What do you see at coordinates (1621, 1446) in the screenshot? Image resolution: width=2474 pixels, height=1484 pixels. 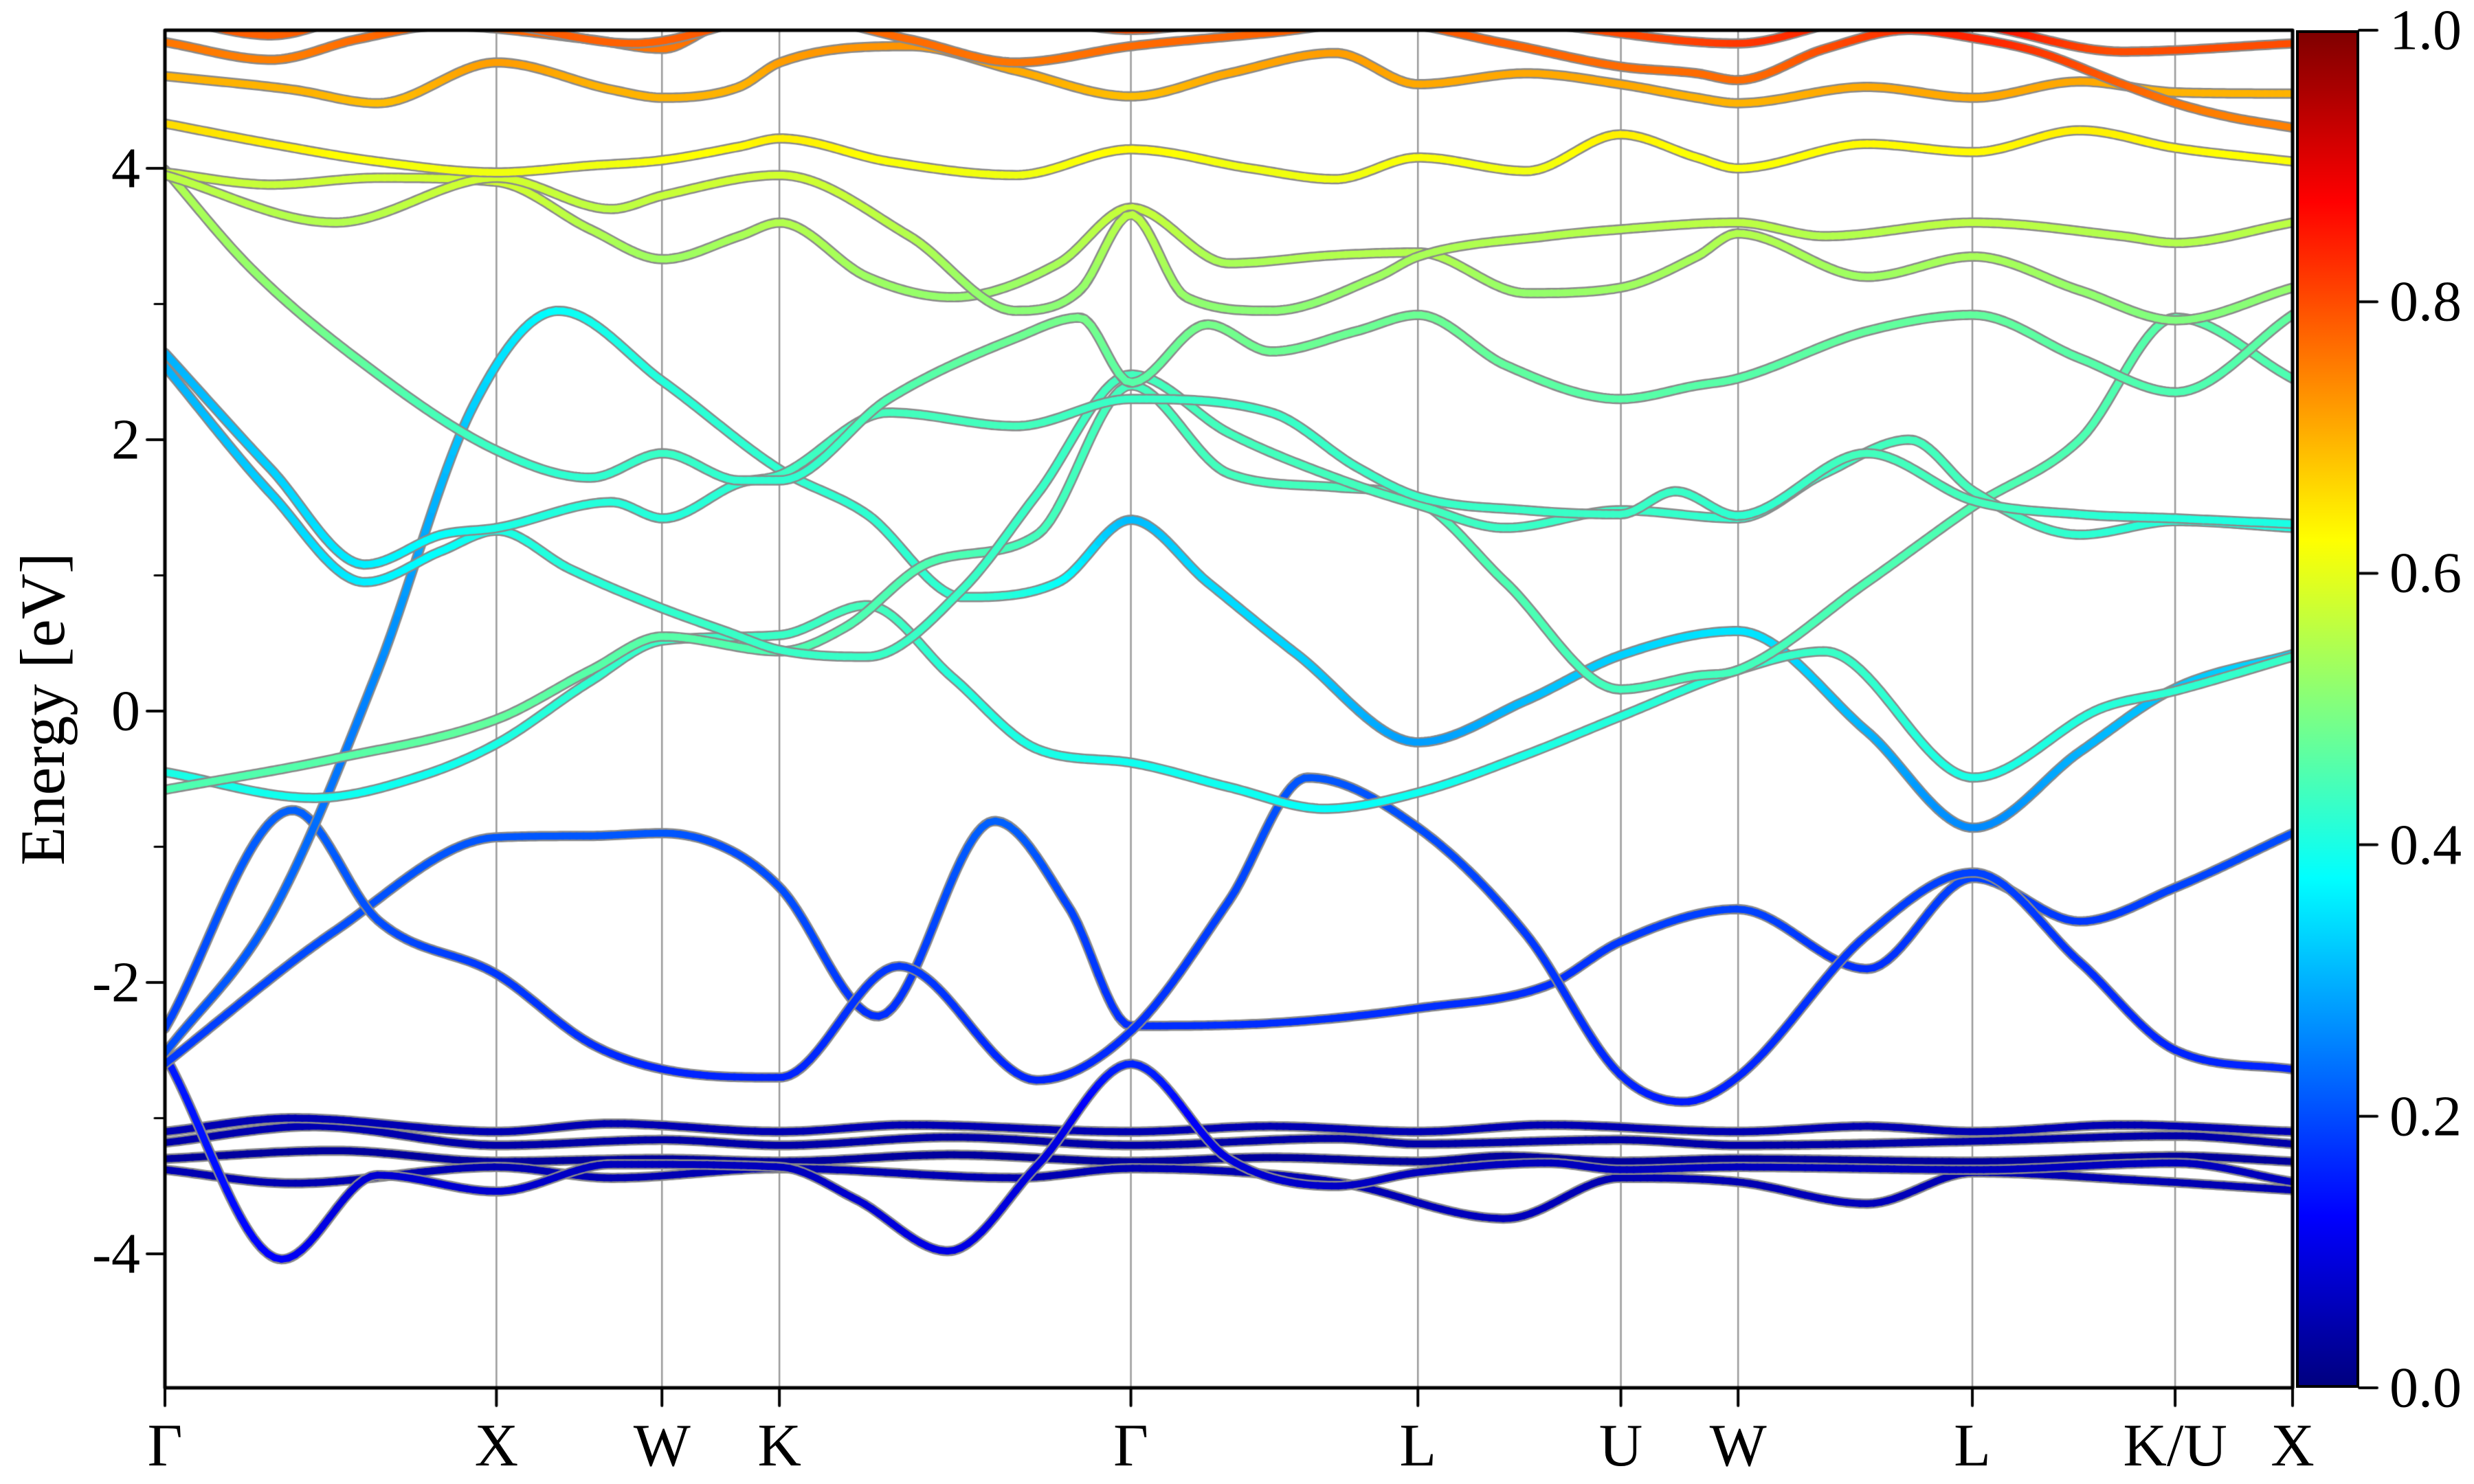 I see `x-tick-label-U: U` at bounding box center [1621, 1446].